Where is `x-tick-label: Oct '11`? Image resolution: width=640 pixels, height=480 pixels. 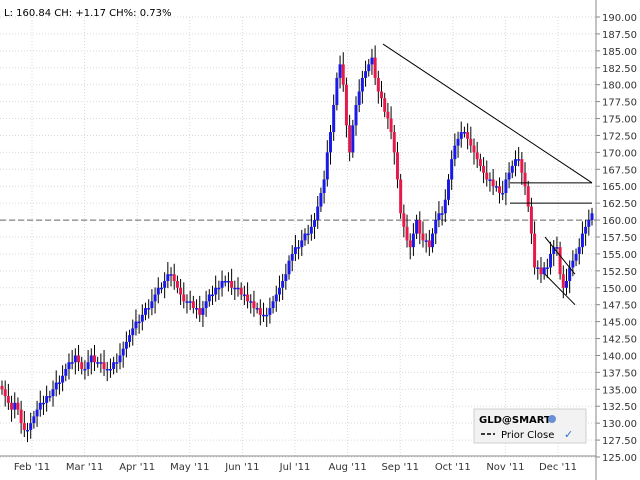
x-tick-label: Oct '11 is located at coordinates (453, 467).